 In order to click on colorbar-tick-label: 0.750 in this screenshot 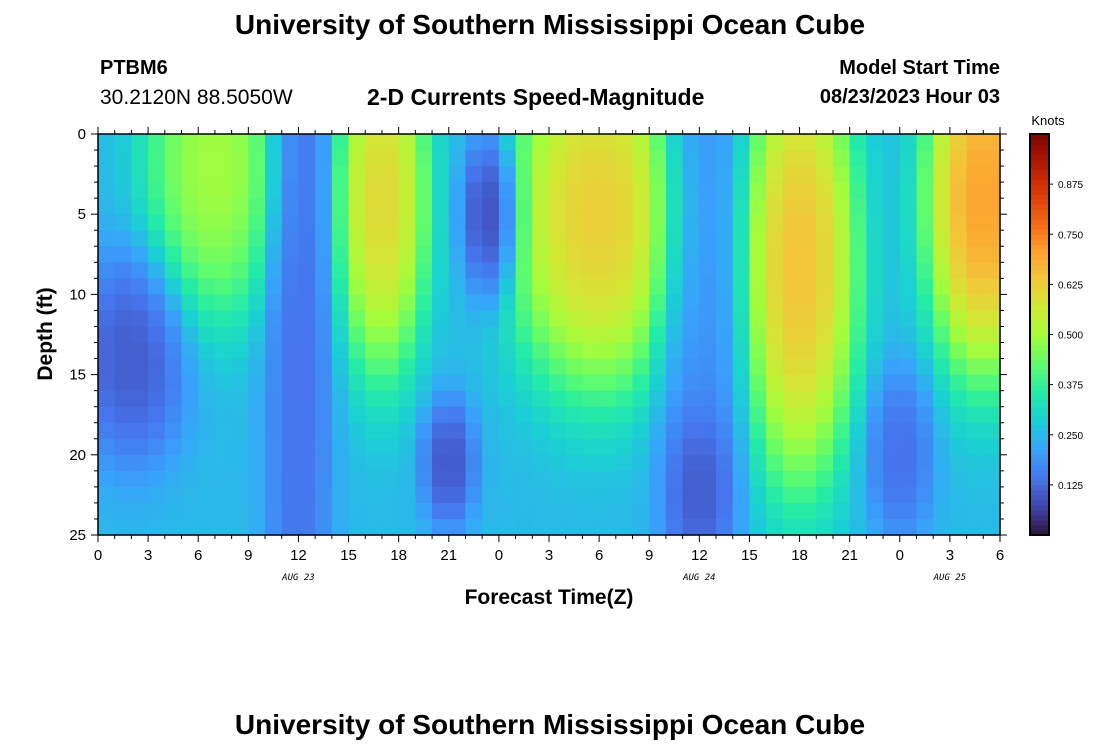, I will do `click(1070, 235)`.